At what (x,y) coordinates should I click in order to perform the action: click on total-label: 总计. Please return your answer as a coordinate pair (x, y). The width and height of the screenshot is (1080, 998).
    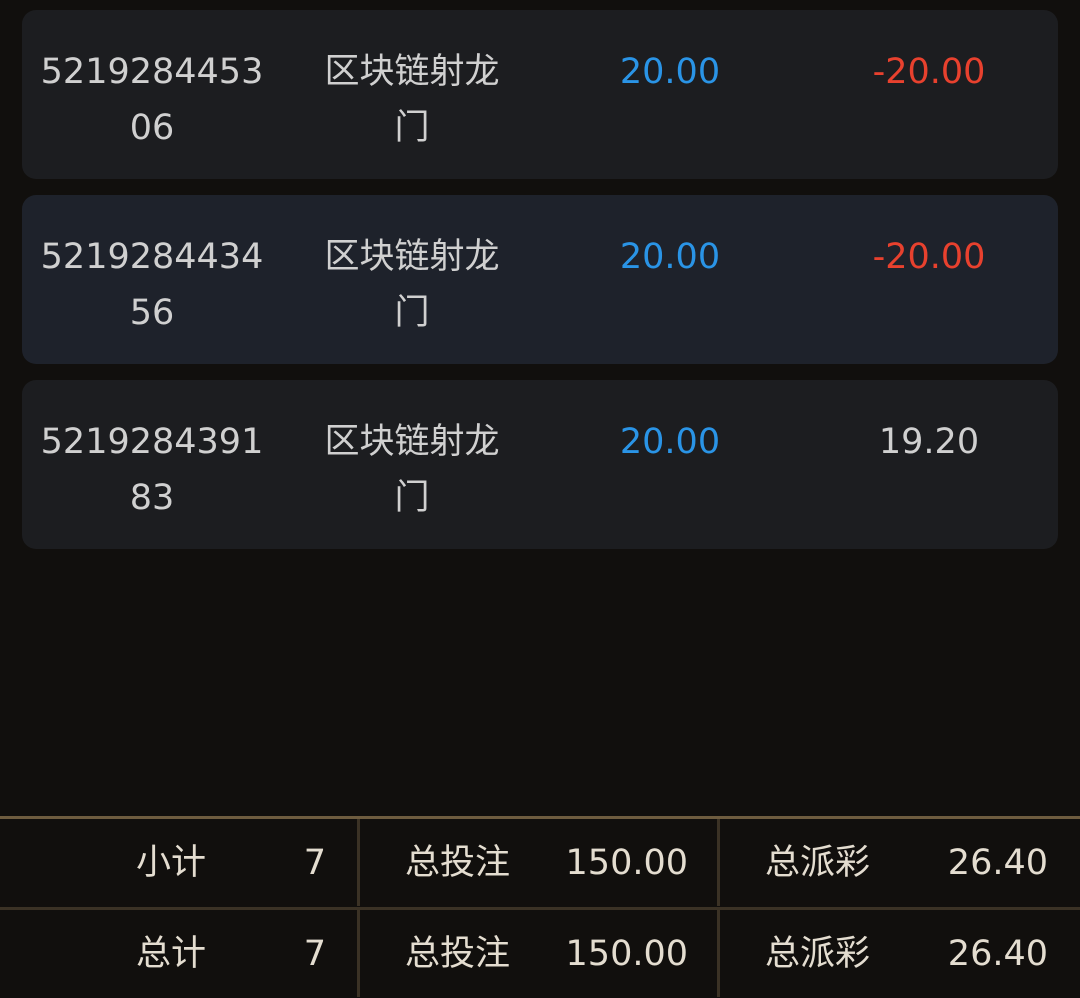
    Looking at the image, I should click on (170, 954).